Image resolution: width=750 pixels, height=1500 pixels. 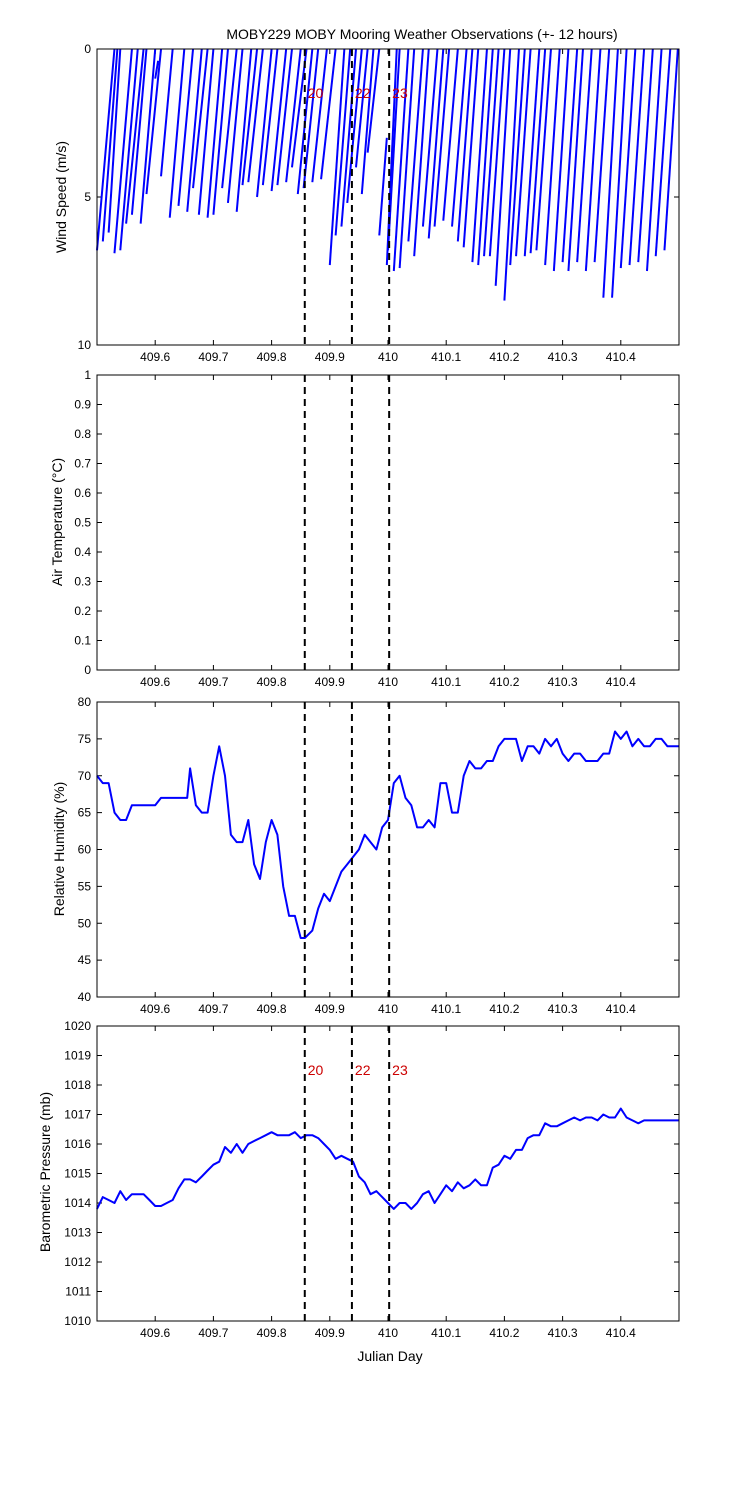 What do you see at coordinates (82, 641) in the screenshot?
I see `airtemp-ytick-label: 0.1` at bounding box center [82, 641].